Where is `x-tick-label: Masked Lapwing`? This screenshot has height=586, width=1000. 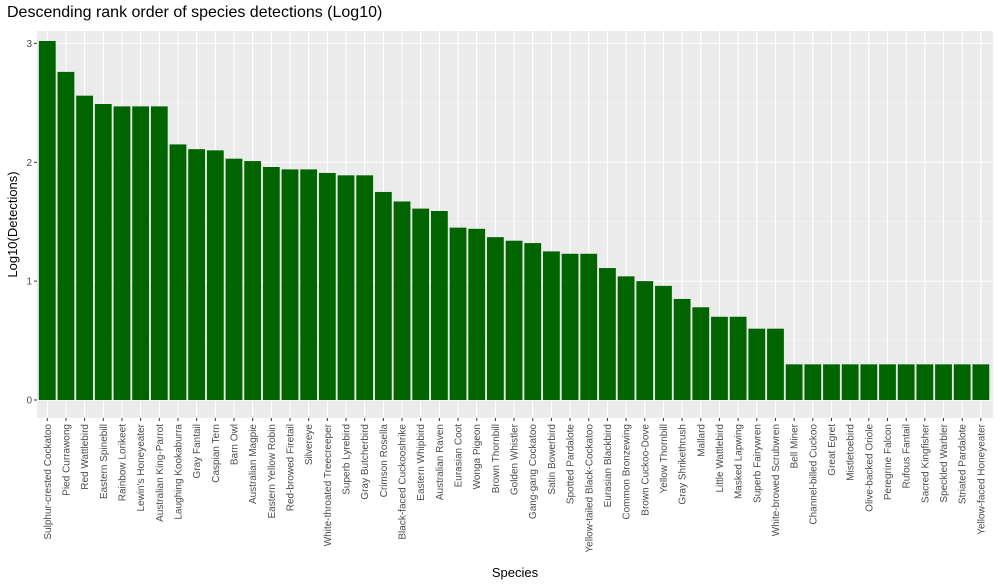 x-tick-label: Masked Lapwing is located at coordinates (739, 461).